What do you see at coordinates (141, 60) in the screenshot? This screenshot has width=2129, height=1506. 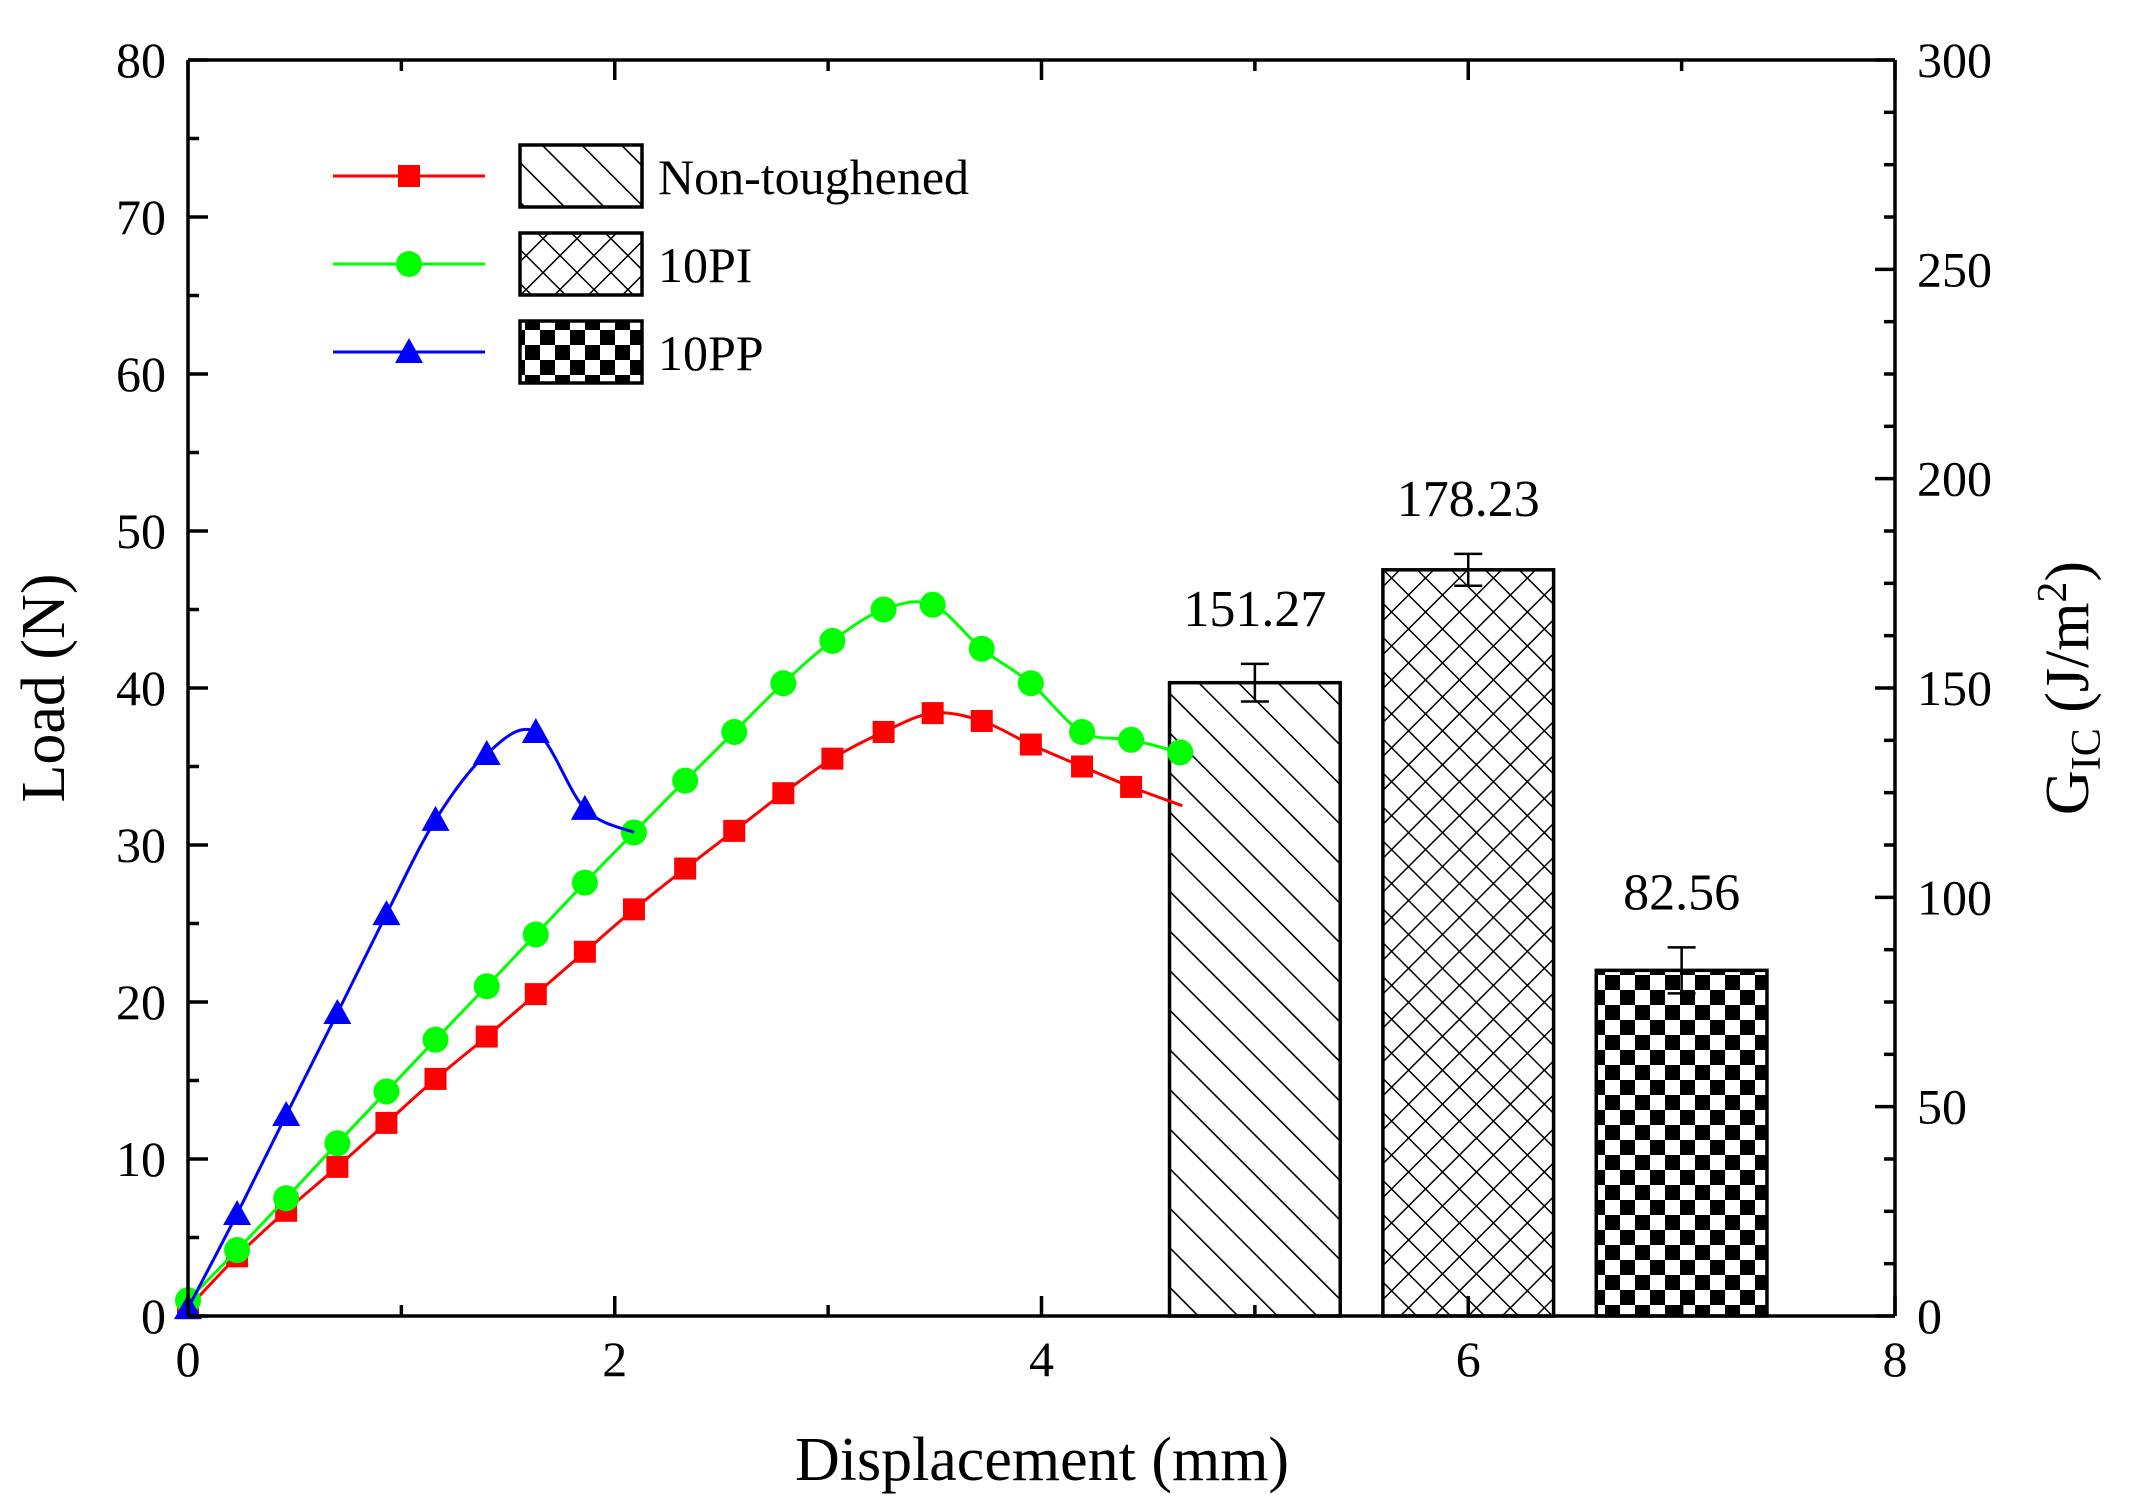 I see `y-left-tick-label: 80` at bounding box center [141, 60].